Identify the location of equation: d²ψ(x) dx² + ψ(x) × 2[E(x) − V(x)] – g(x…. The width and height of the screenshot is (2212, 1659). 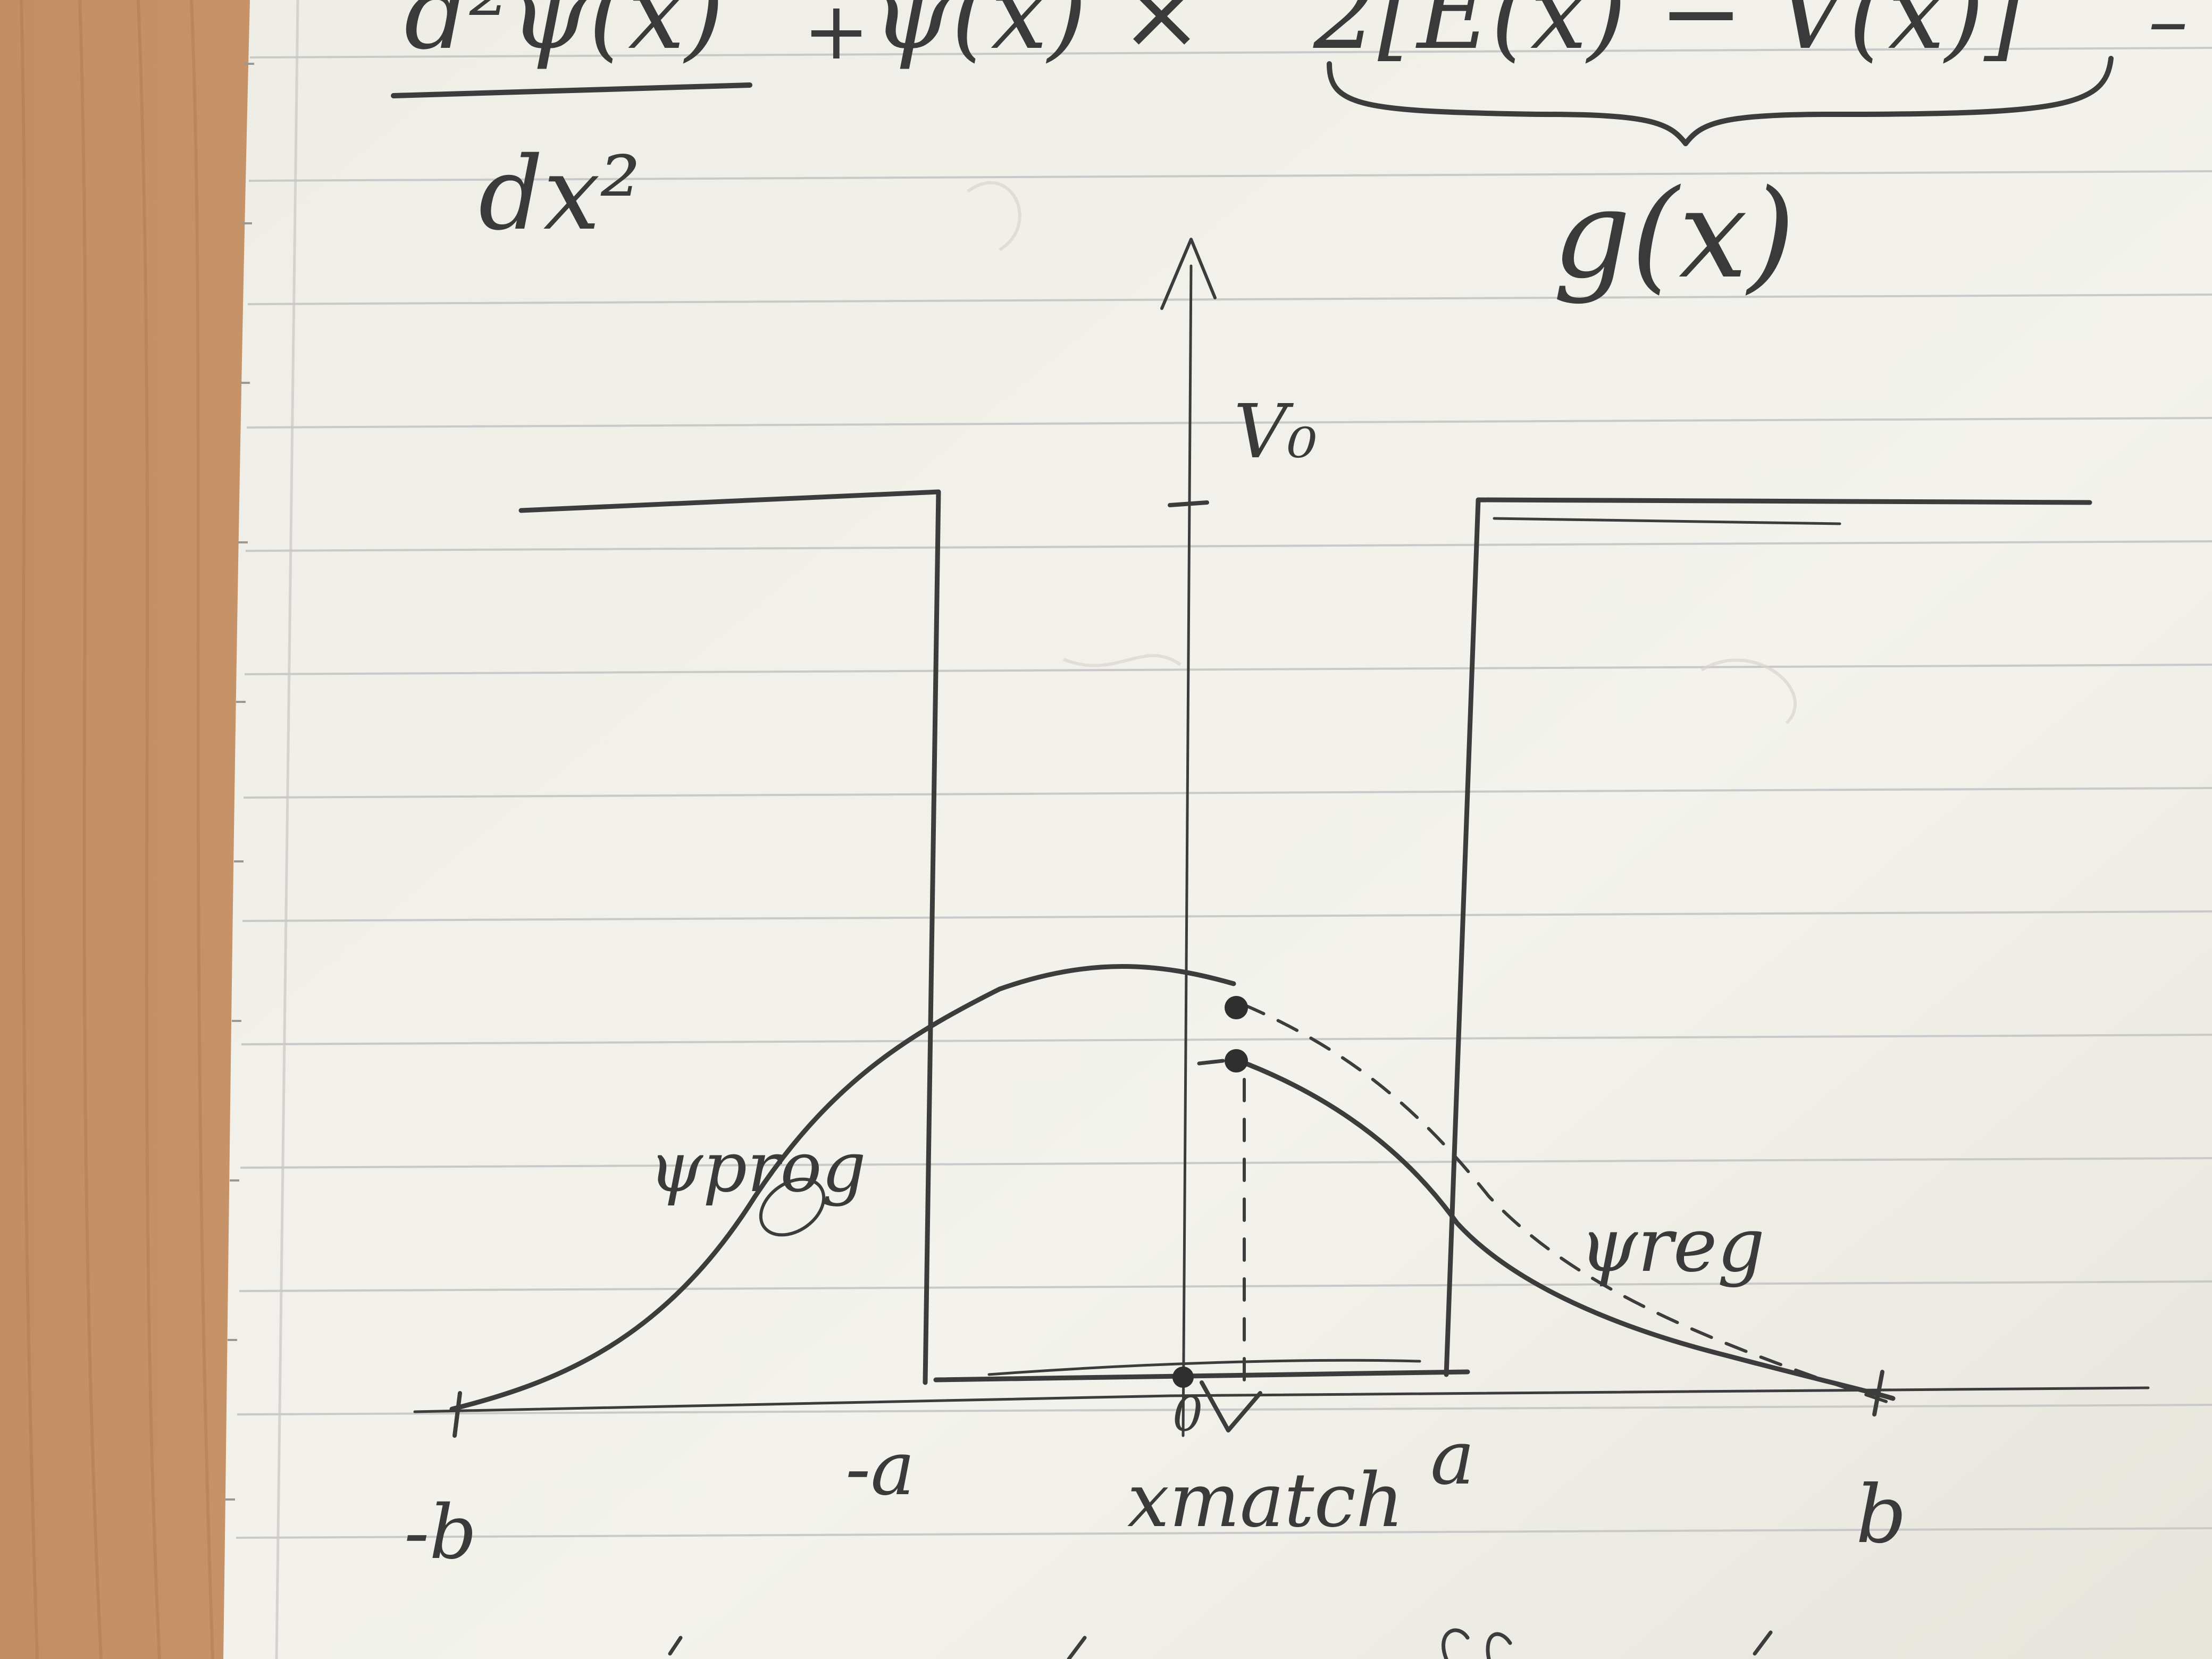
(1289, 153).